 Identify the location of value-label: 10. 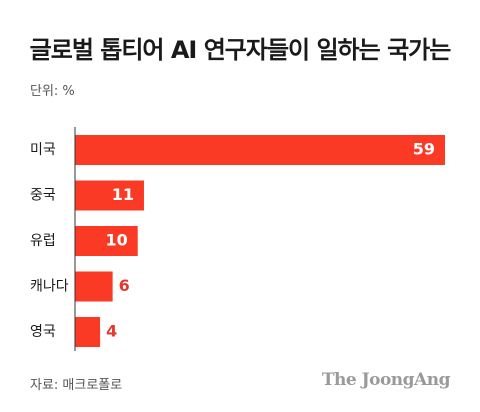
(116, 240).